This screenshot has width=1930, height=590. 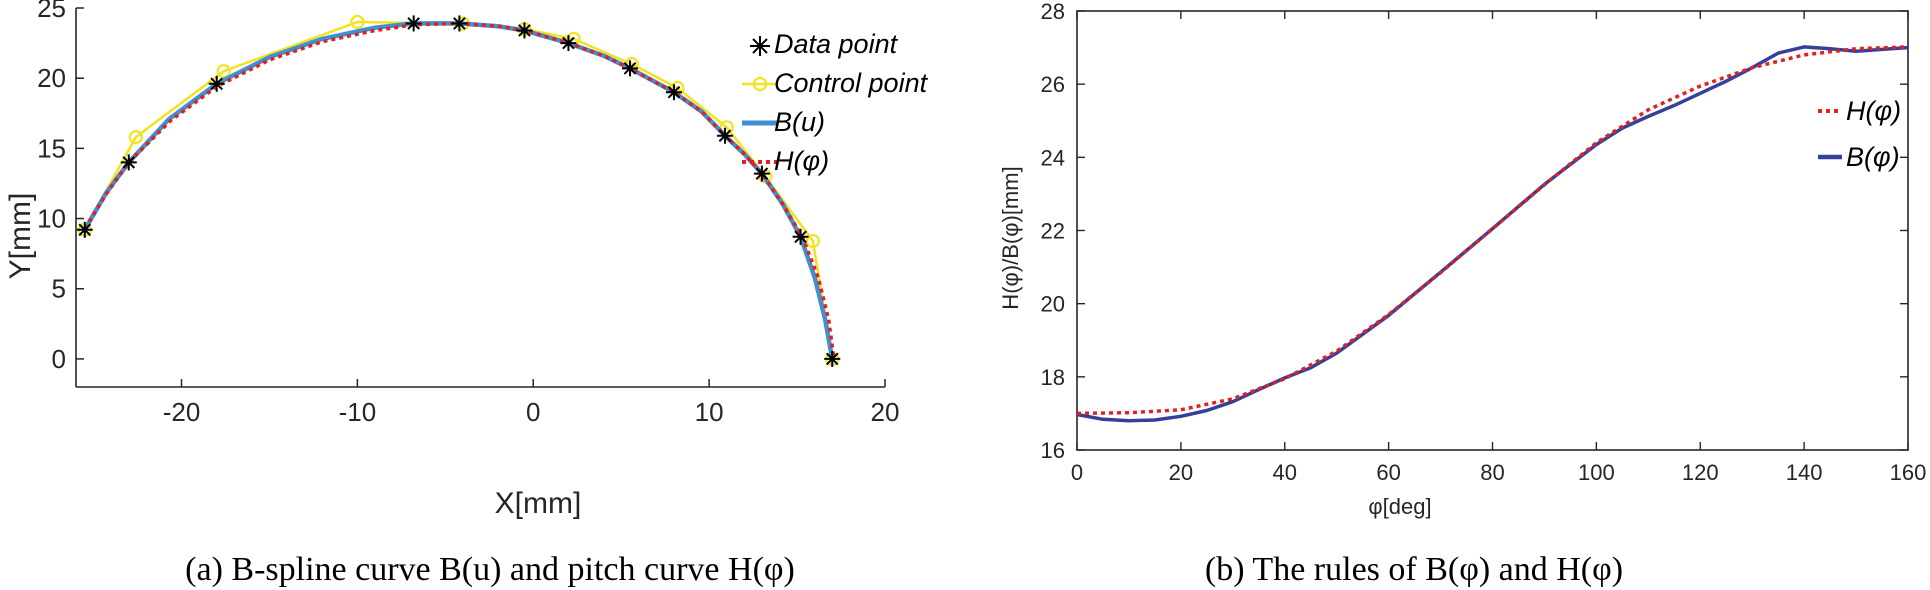 I want to click on chart-b-y-tick-label: 18, so click(x=1053, y=377).